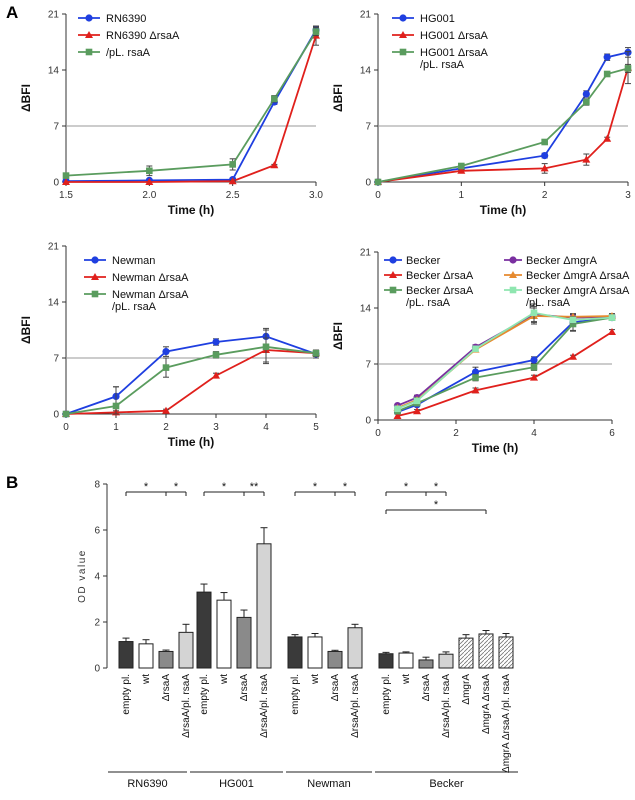  Describe the element at coordinates (366, 253) in the screenshot. I see `y-tick-label: 21` at that location.